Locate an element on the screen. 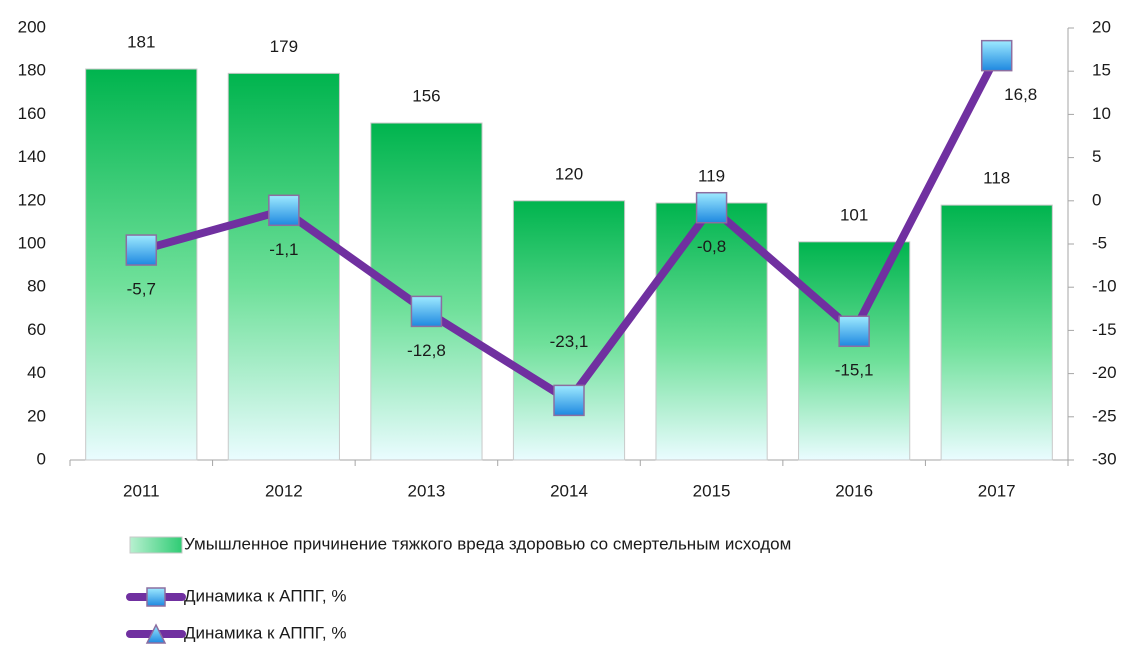 This screenshot has height=646, width=1128. legend-swatch is located at coordinates (156, 545).